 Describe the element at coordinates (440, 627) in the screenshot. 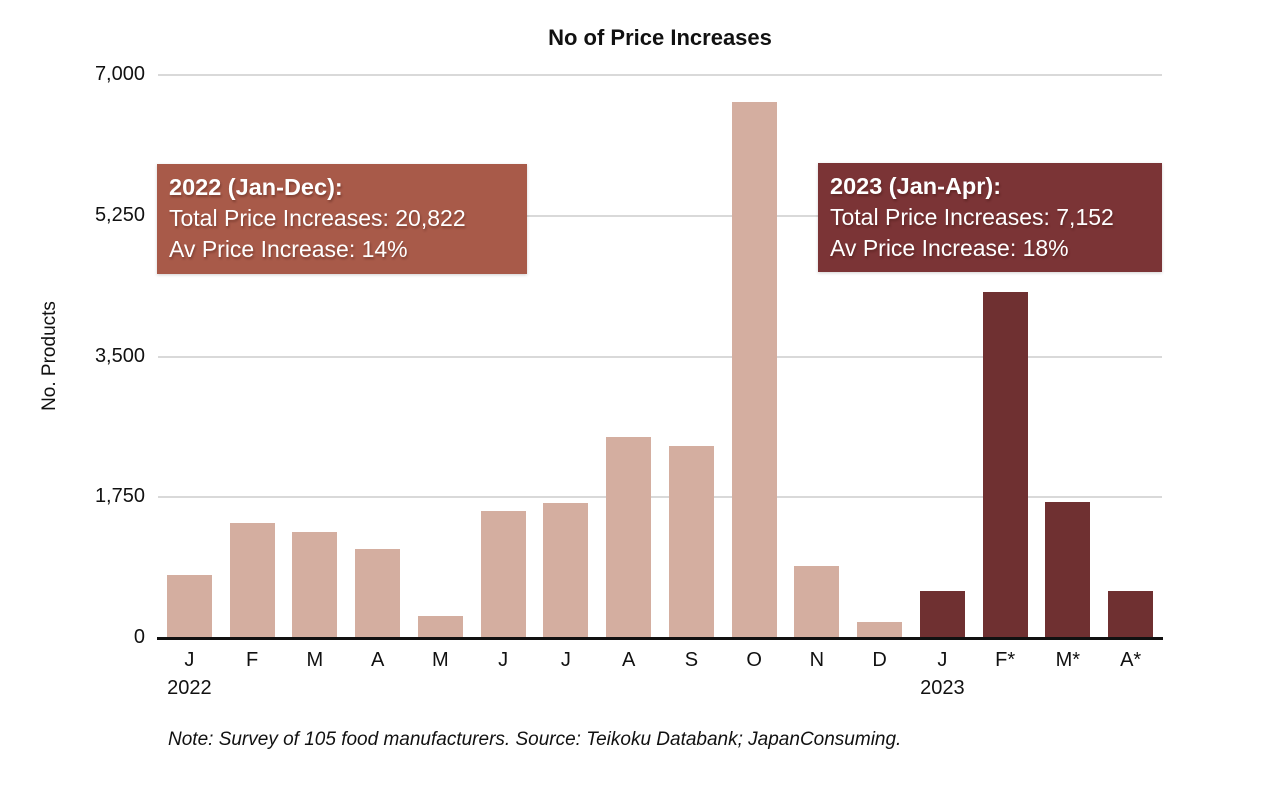

I see `bar-2022-5-M` at that location.